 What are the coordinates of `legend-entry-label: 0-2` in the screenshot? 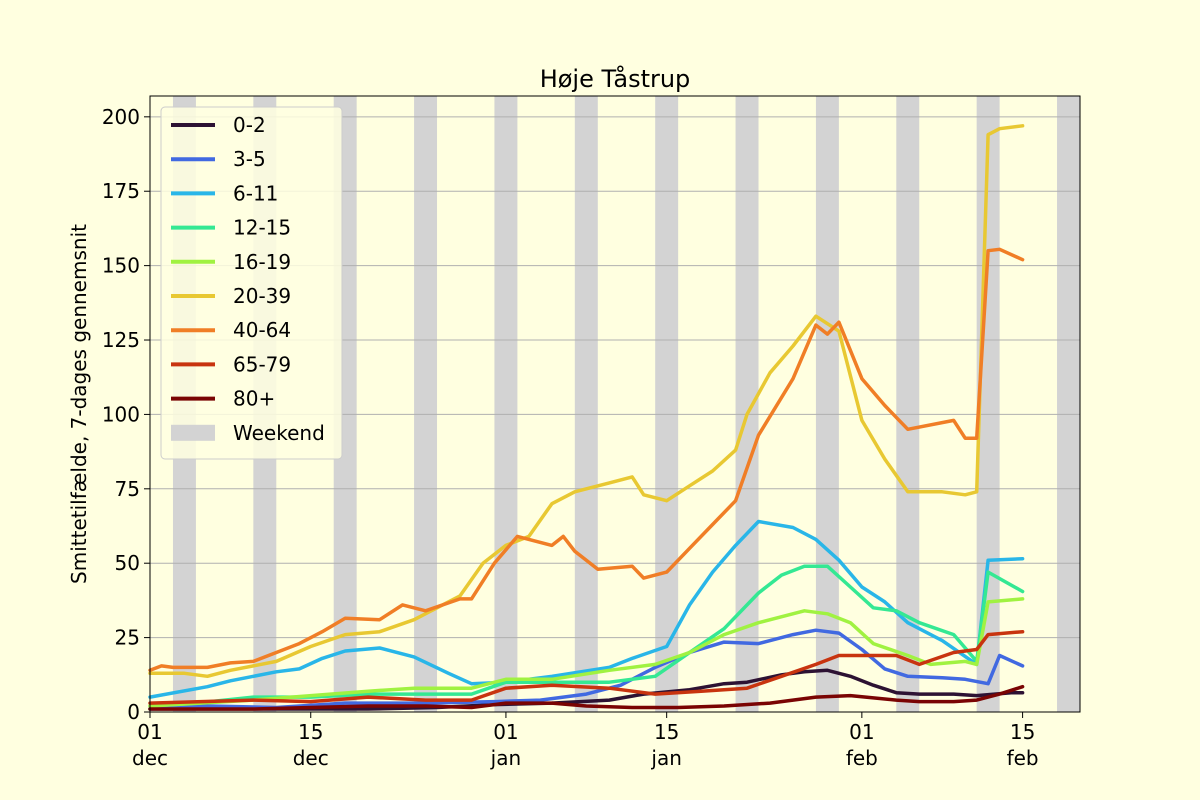 It's located at (249, 125).